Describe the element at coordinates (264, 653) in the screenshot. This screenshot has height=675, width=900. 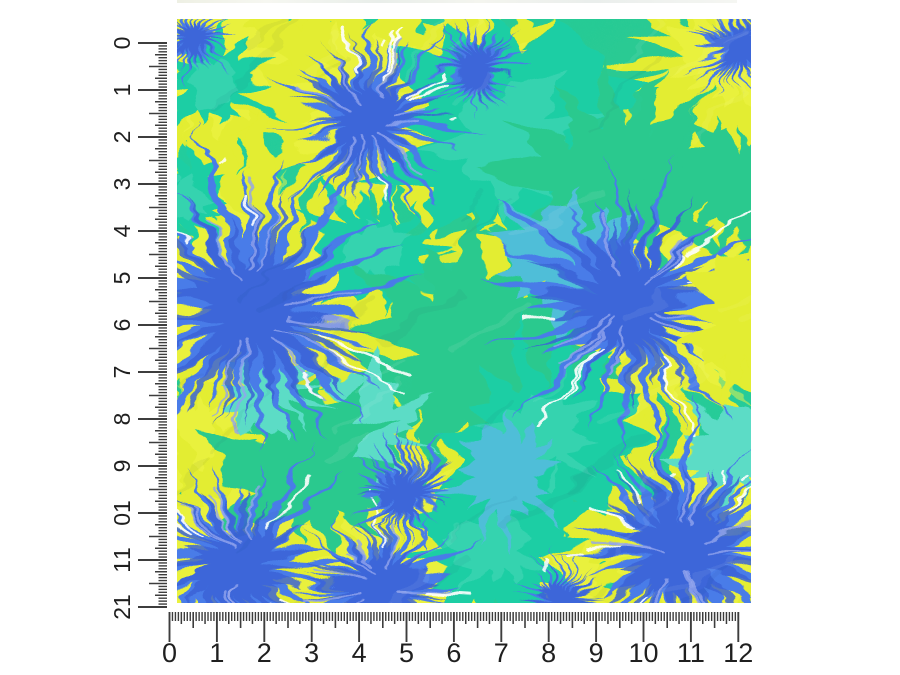
I see `h-ruler-label: 2` at that location.